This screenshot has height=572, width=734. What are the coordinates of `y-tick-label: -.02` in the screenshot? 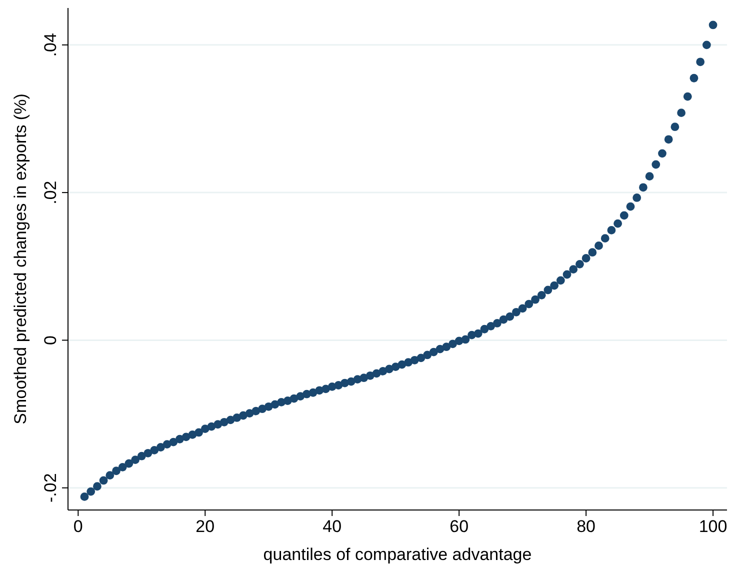 It's located at (50, 487).